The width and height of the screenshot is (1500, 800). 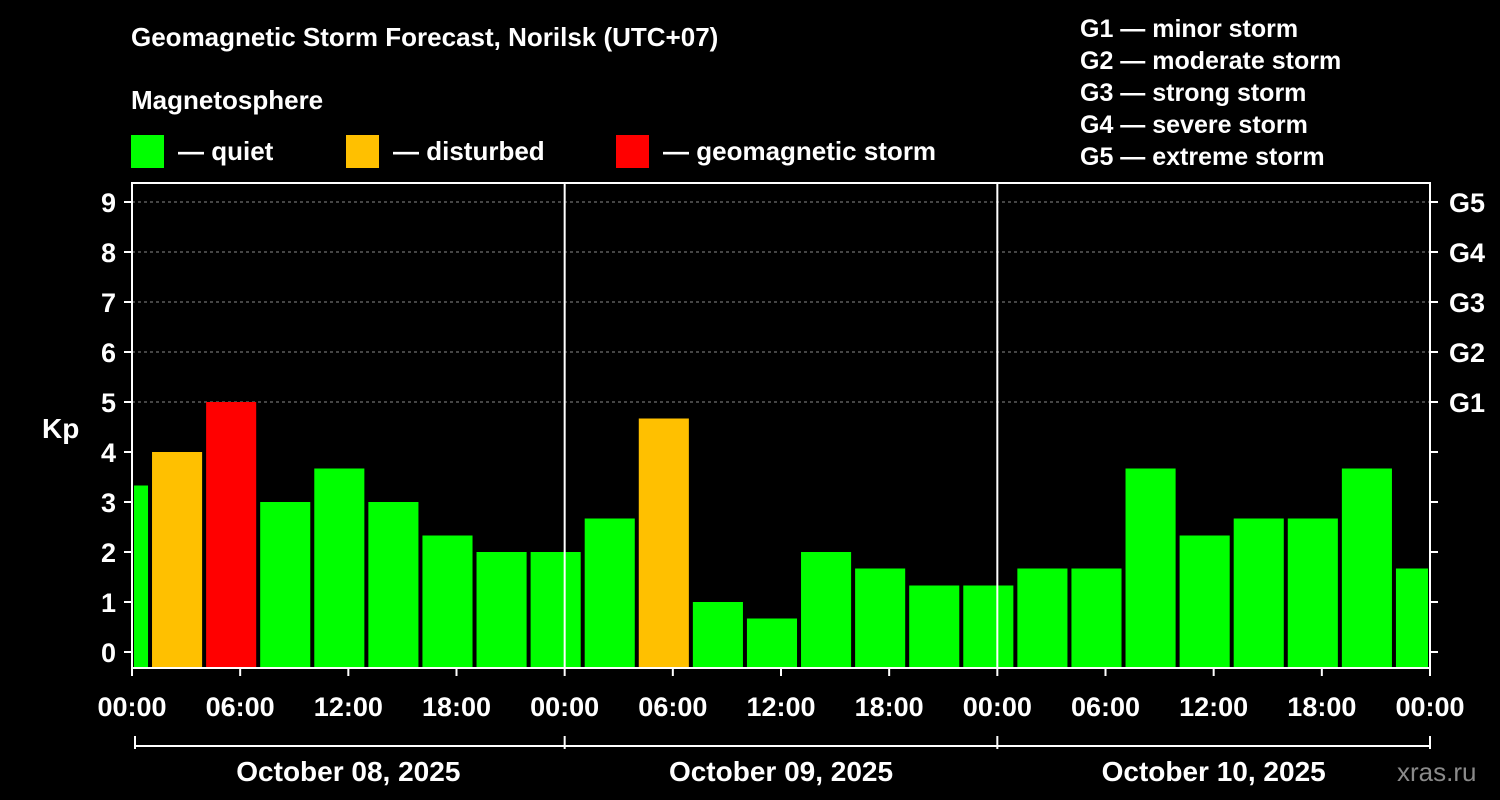 I want to click on date-label-2: October 10, 2025, so click(x=1214, y=771).